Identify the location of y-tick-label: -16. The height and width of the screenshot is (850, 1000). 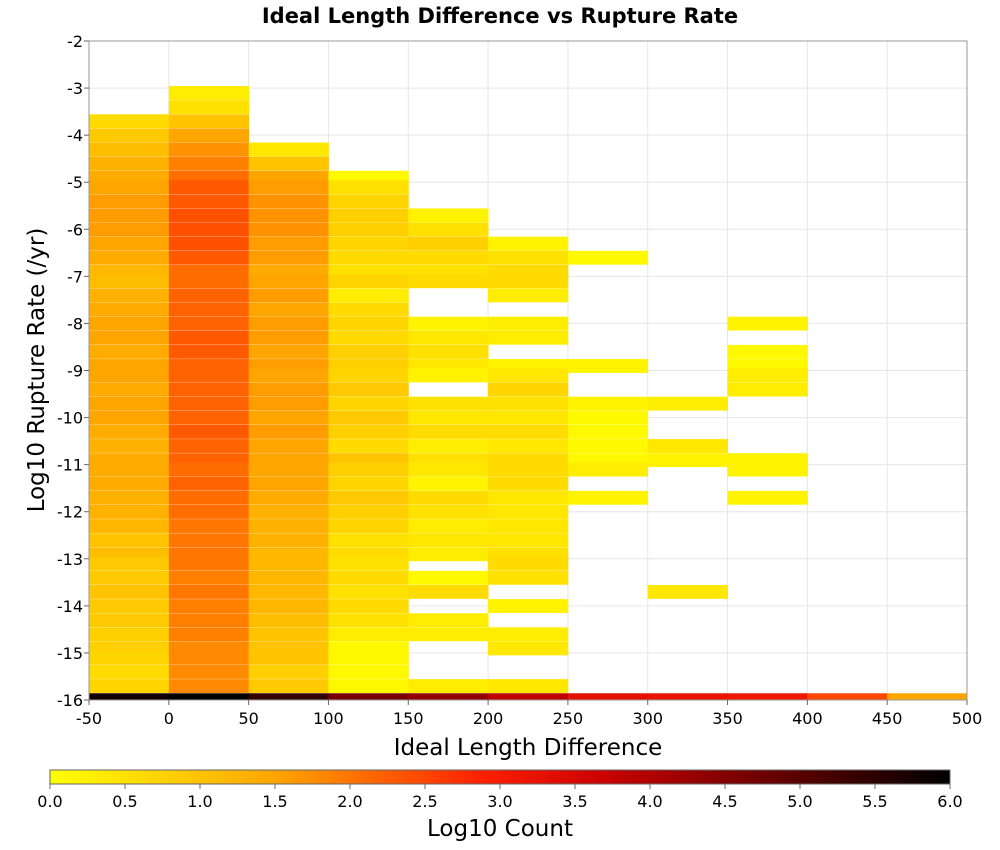
(70, 700).